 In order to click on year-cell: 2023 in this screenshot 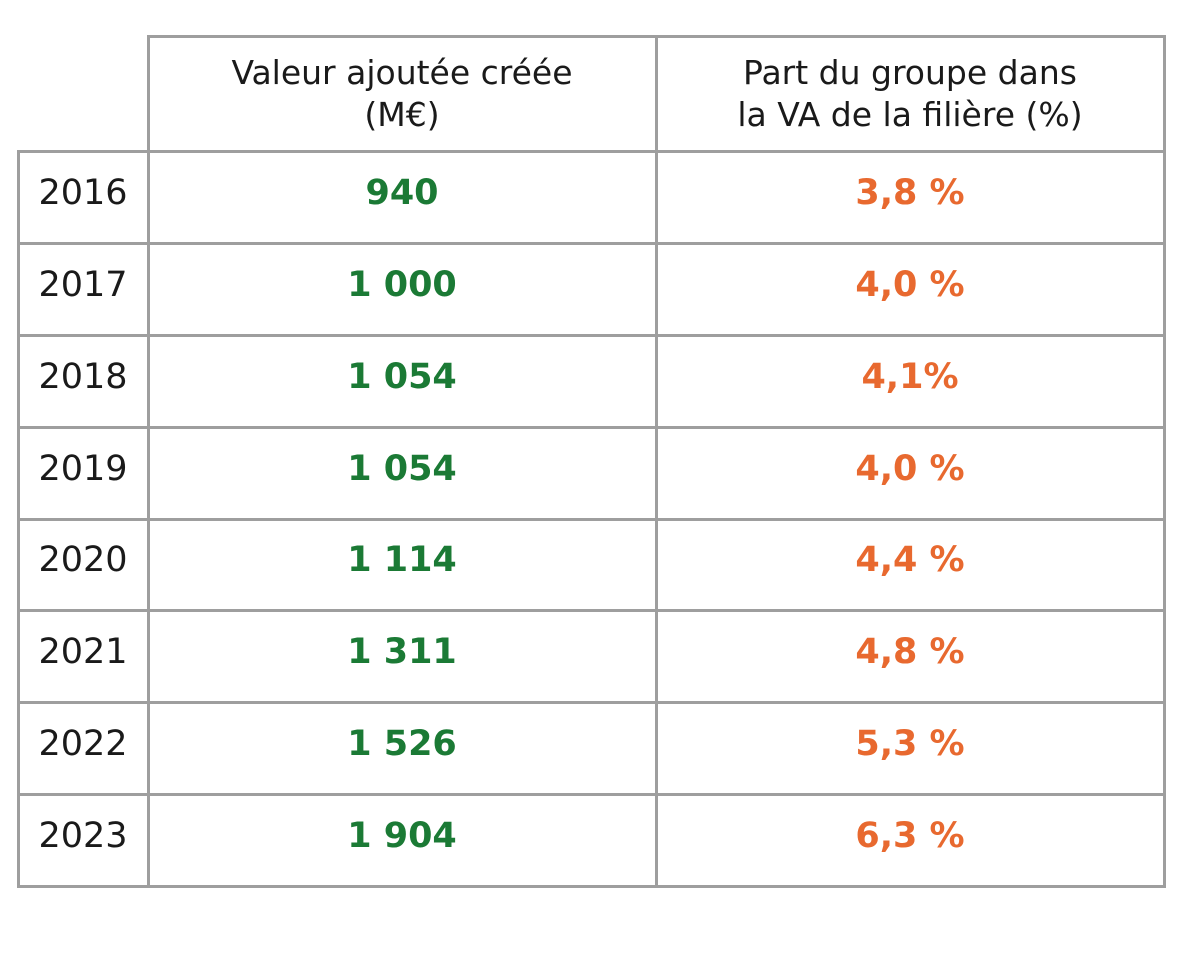, I will do `click(83, 836)`.